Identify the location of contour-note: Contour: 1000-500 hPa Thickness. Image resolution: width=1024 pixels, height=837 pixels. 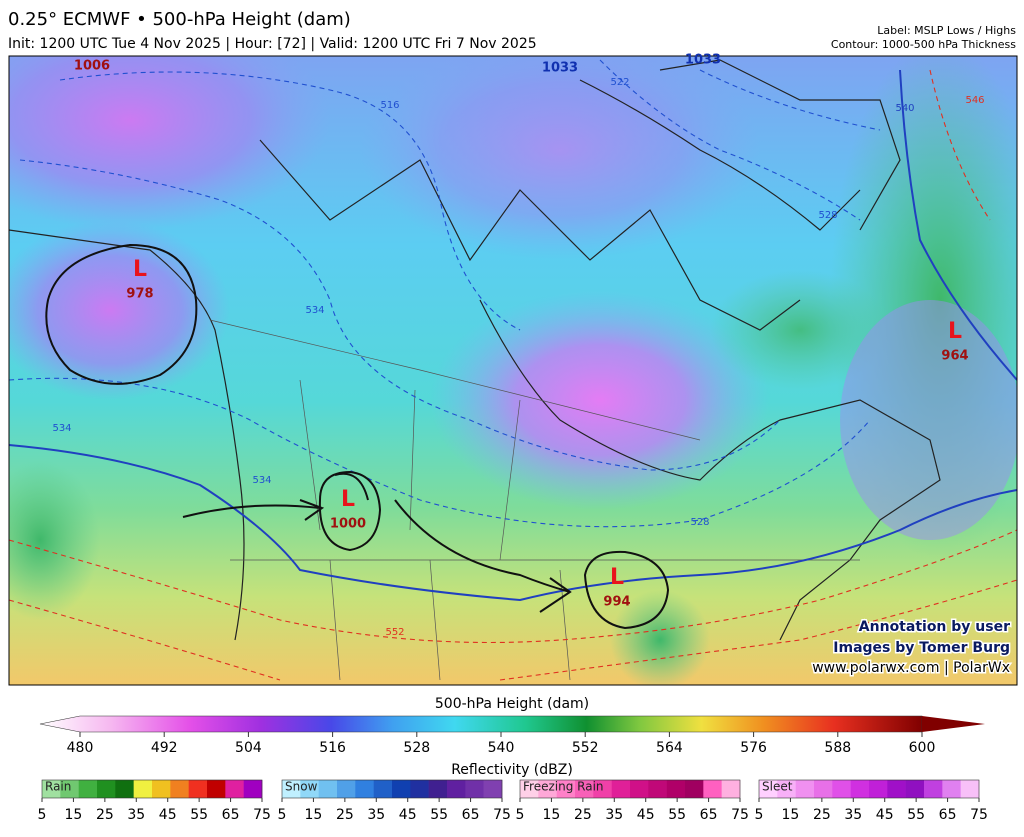
(923, 44).